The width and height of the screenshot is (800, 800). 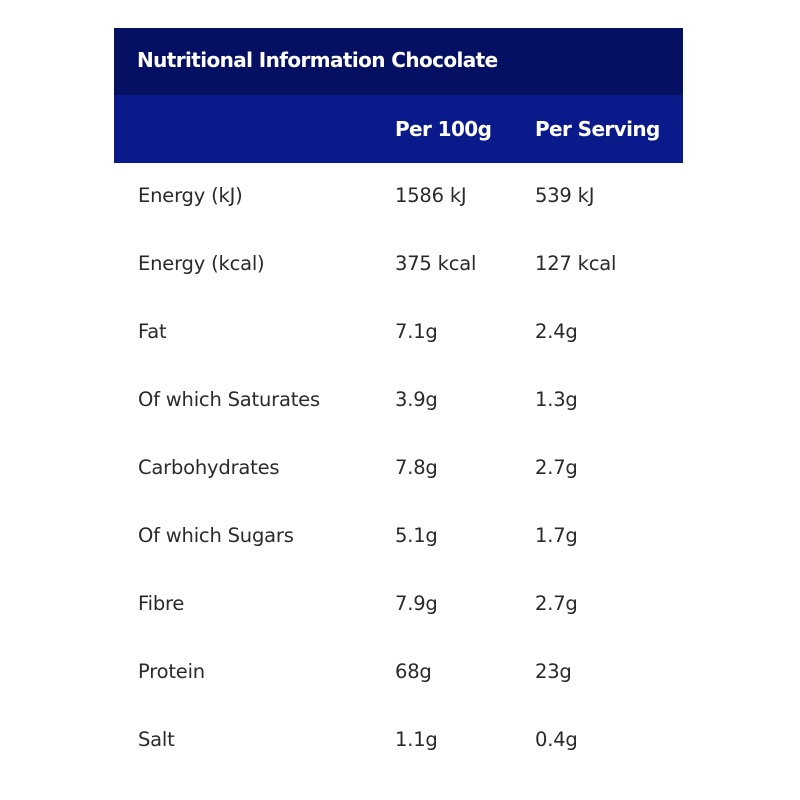 I want to click on row-value-per-serving: 2.4g, so click(x=556, y=331).